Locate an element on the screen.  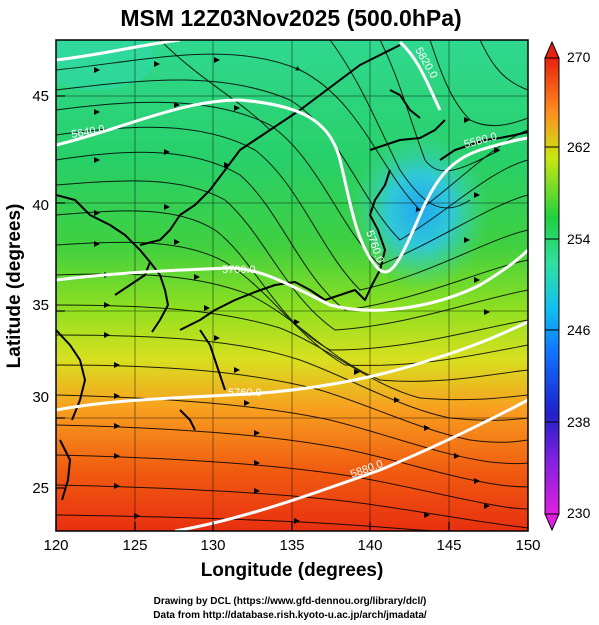
contour-5760-north is located at coordinates (420, 75).